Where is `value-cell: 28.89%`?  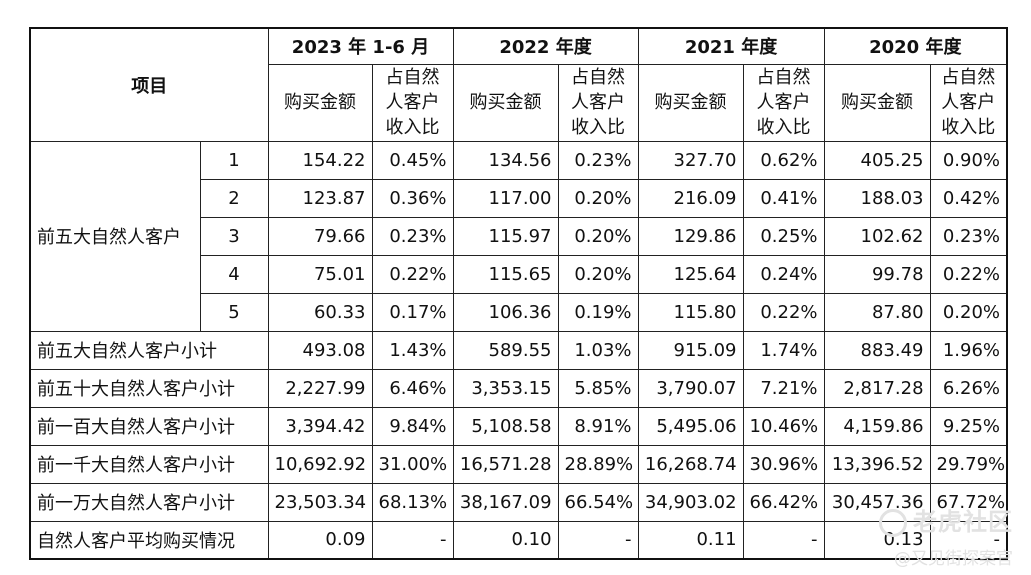 value-cell: 28.89% is located at coordinates (598, 464).